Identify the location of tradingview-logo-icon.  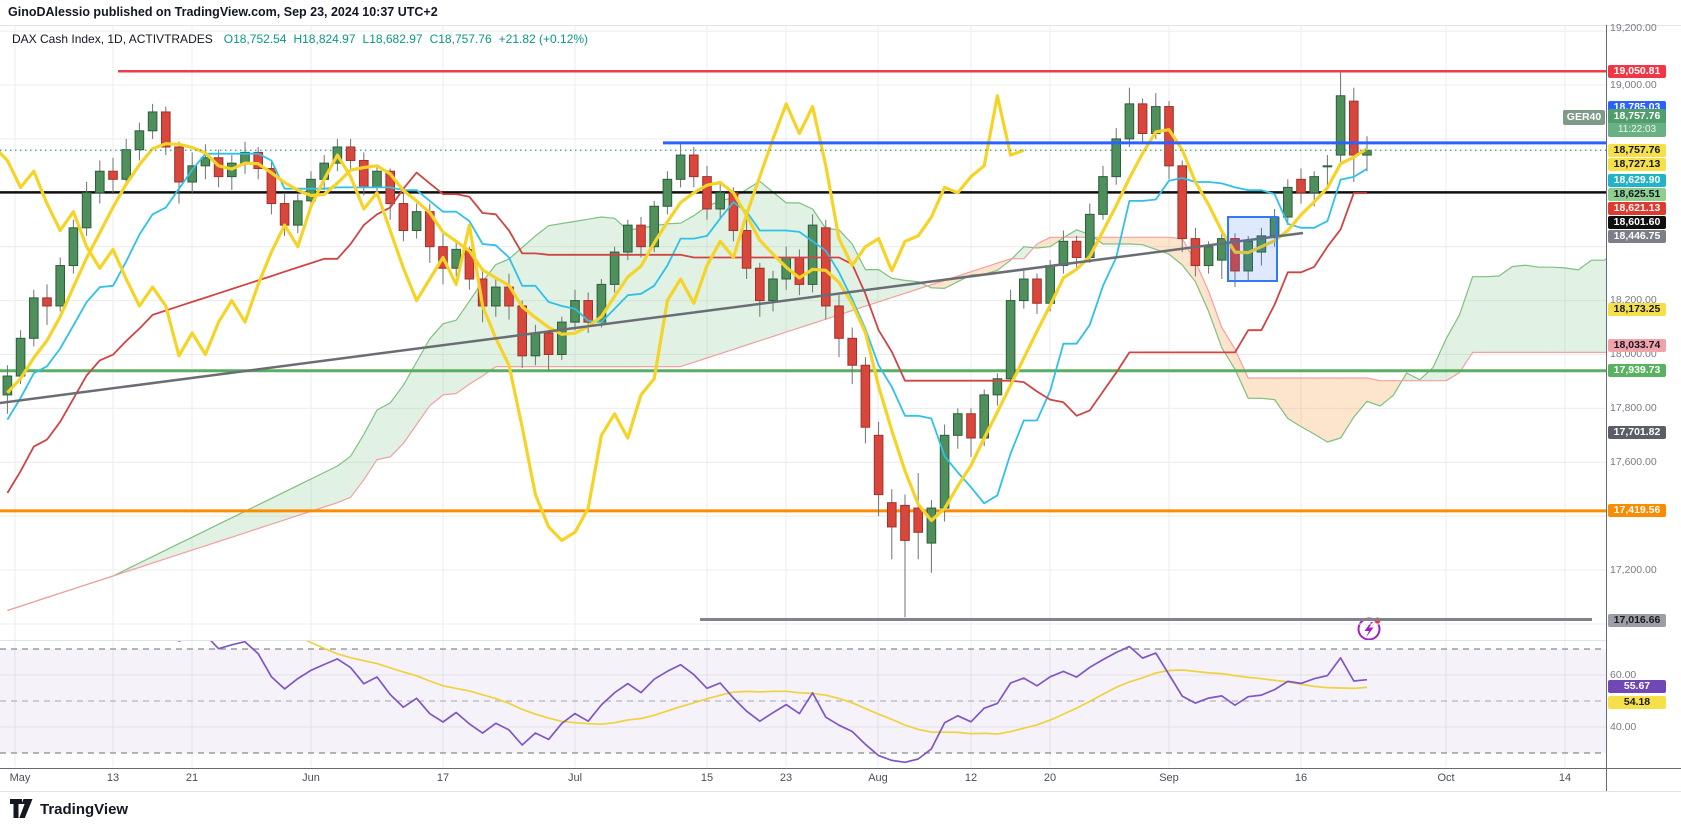
(21, 808).